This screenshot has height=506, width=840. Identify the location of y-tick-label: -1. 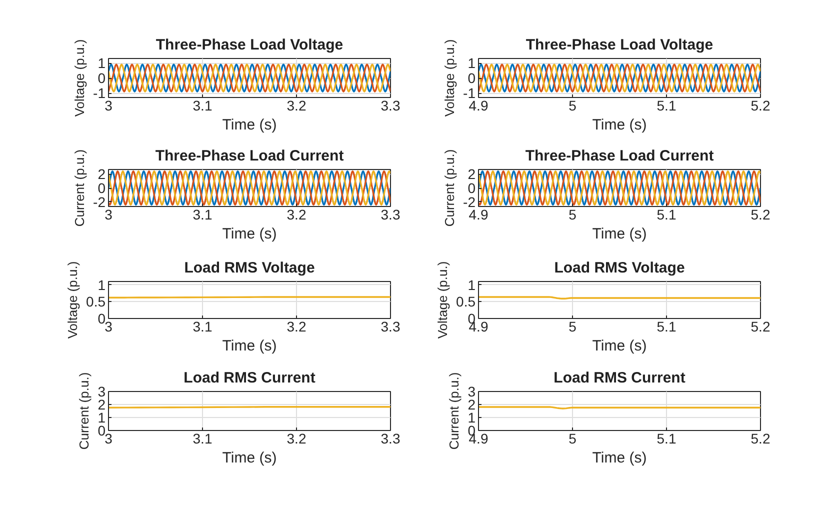
(99, 93).